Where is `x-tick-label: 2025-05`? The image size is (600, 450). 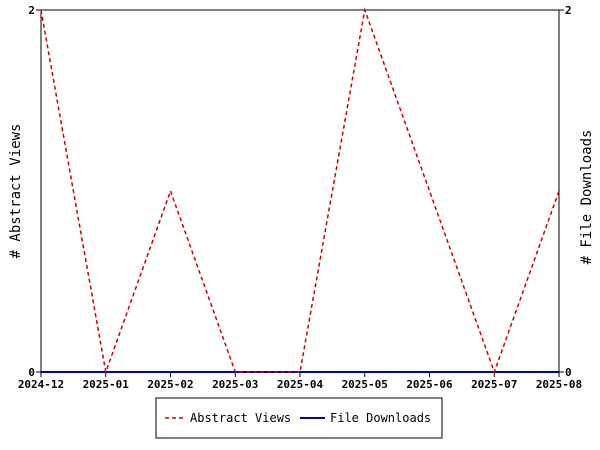
x-tick-label: 2025-05 is located at coordinates (365, 384).